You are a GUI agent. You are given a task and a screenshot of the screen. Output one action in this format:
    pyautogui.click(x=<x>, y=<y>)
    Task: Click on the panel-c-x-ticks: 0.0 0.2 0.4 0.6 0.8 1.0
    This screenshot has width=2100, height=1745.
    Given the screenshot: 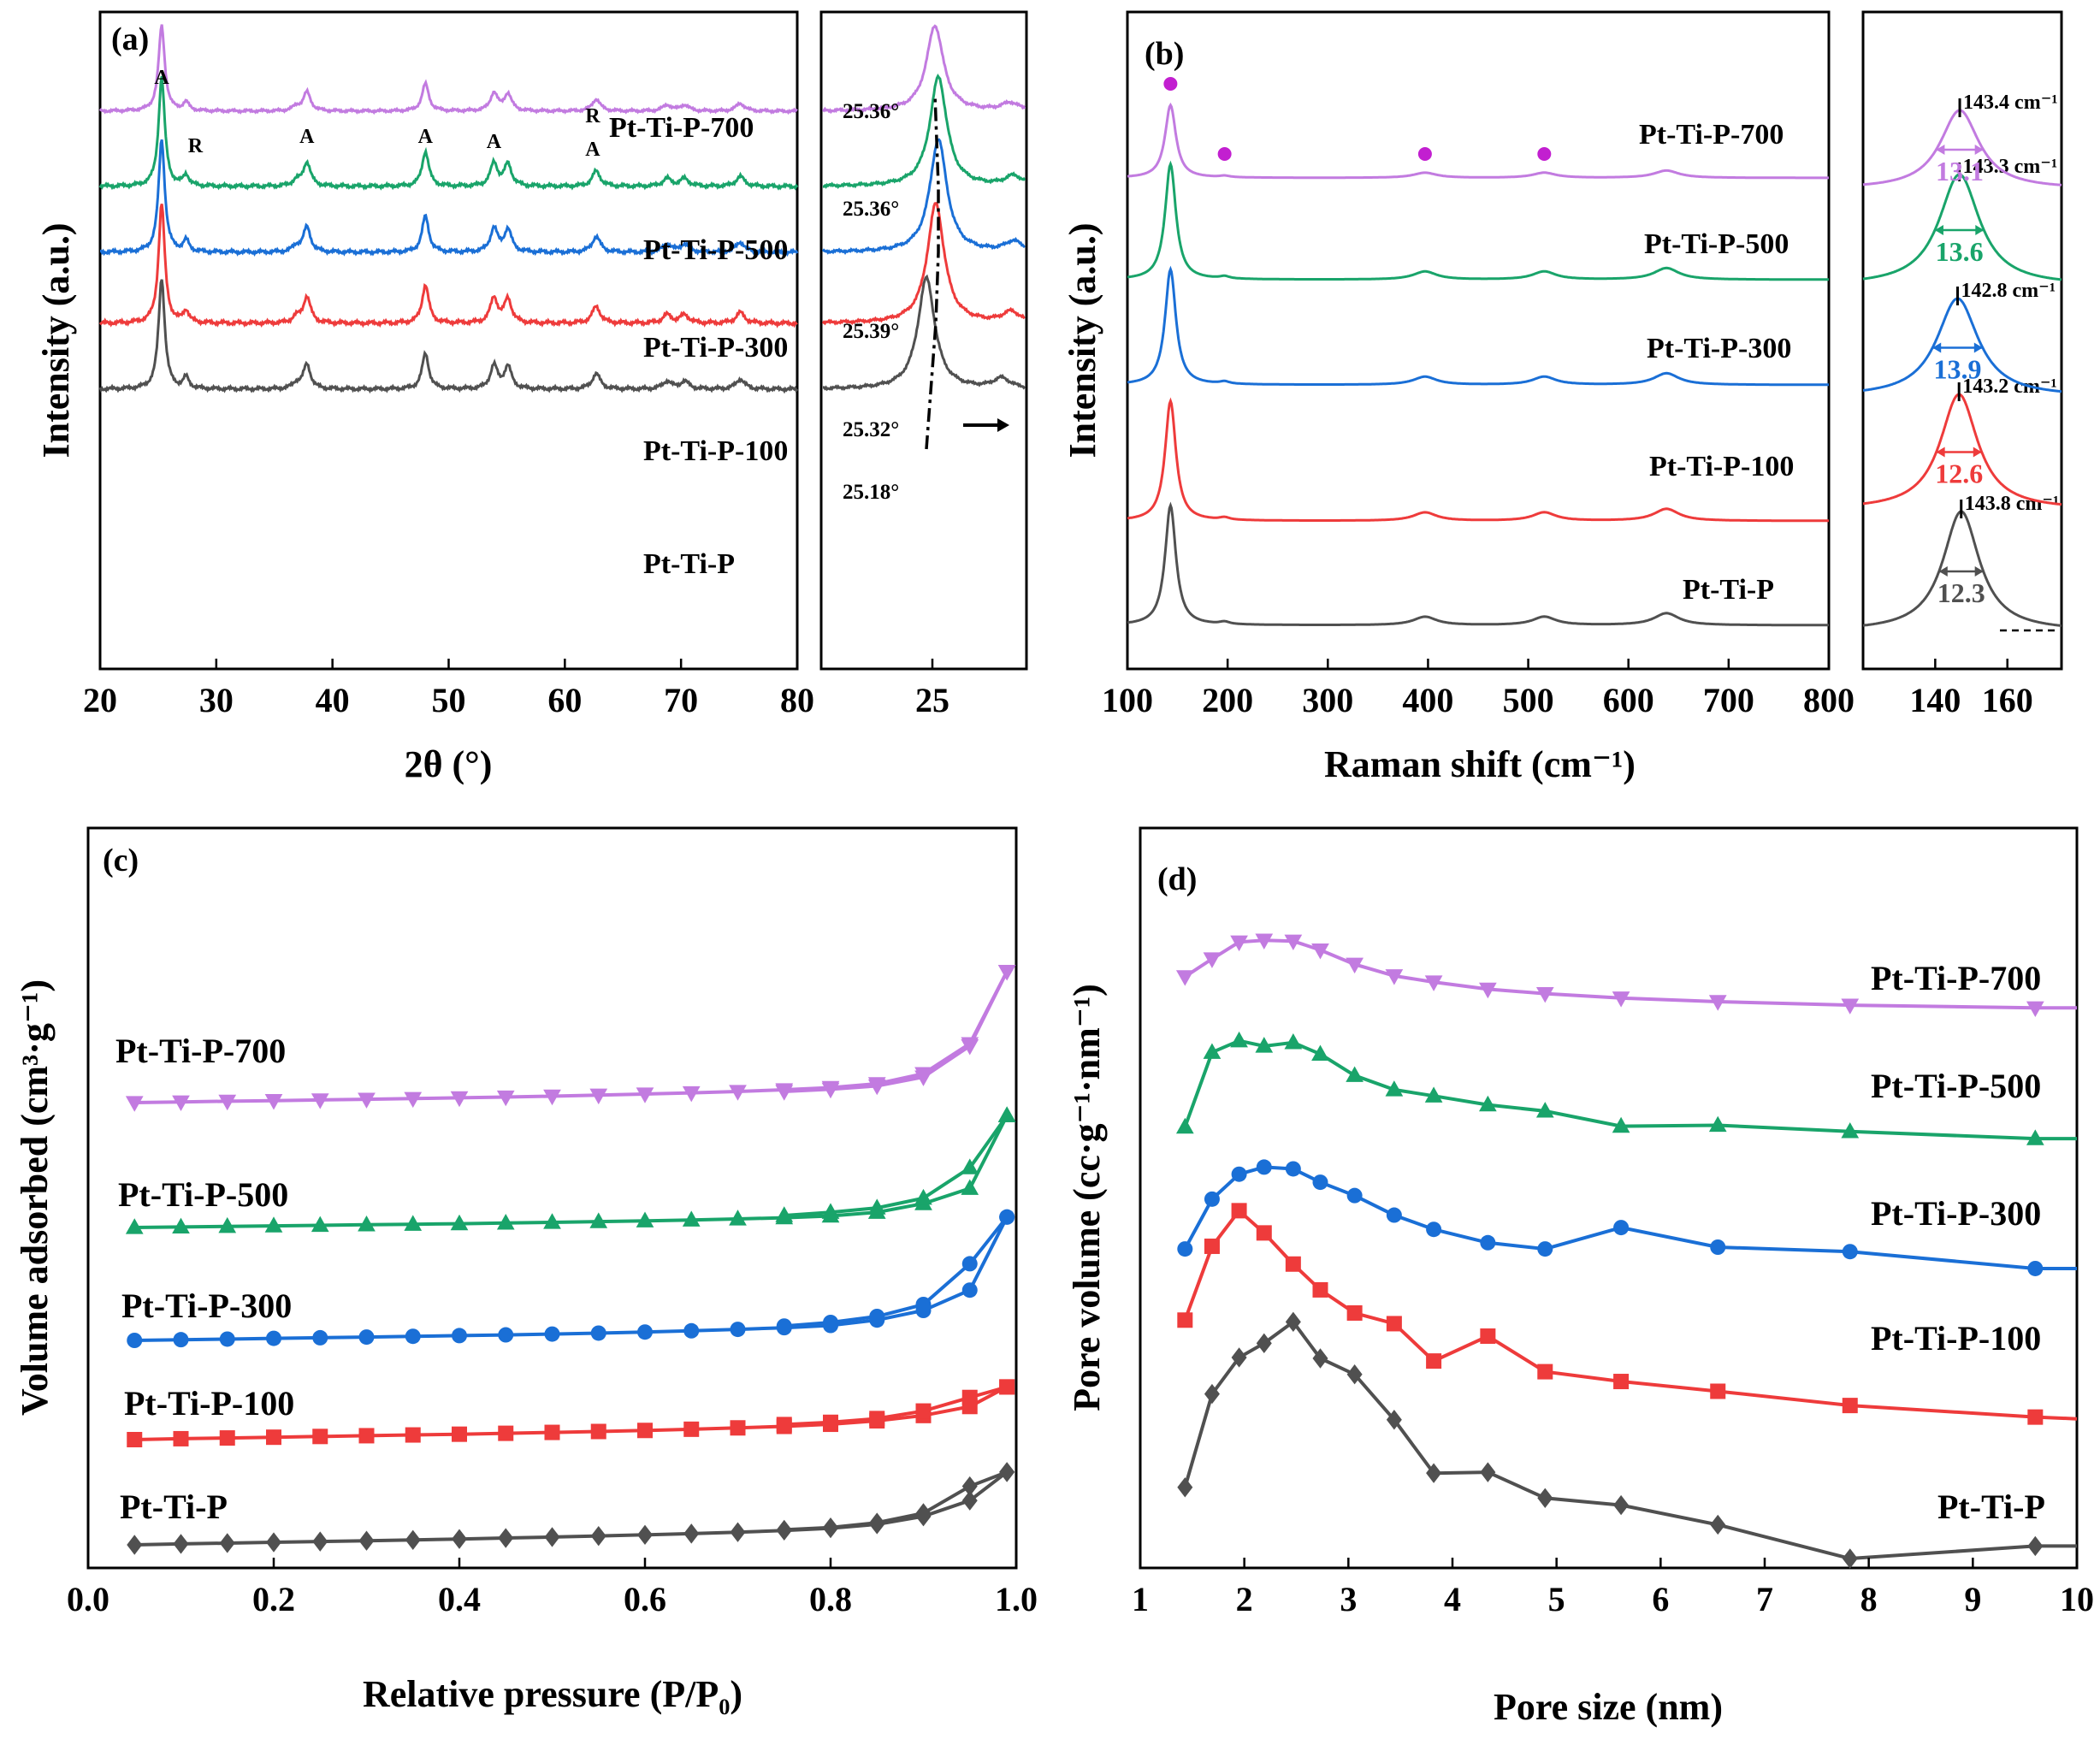 What is the action you would take?
    pyautogui.click(x=552, y=1588)
    